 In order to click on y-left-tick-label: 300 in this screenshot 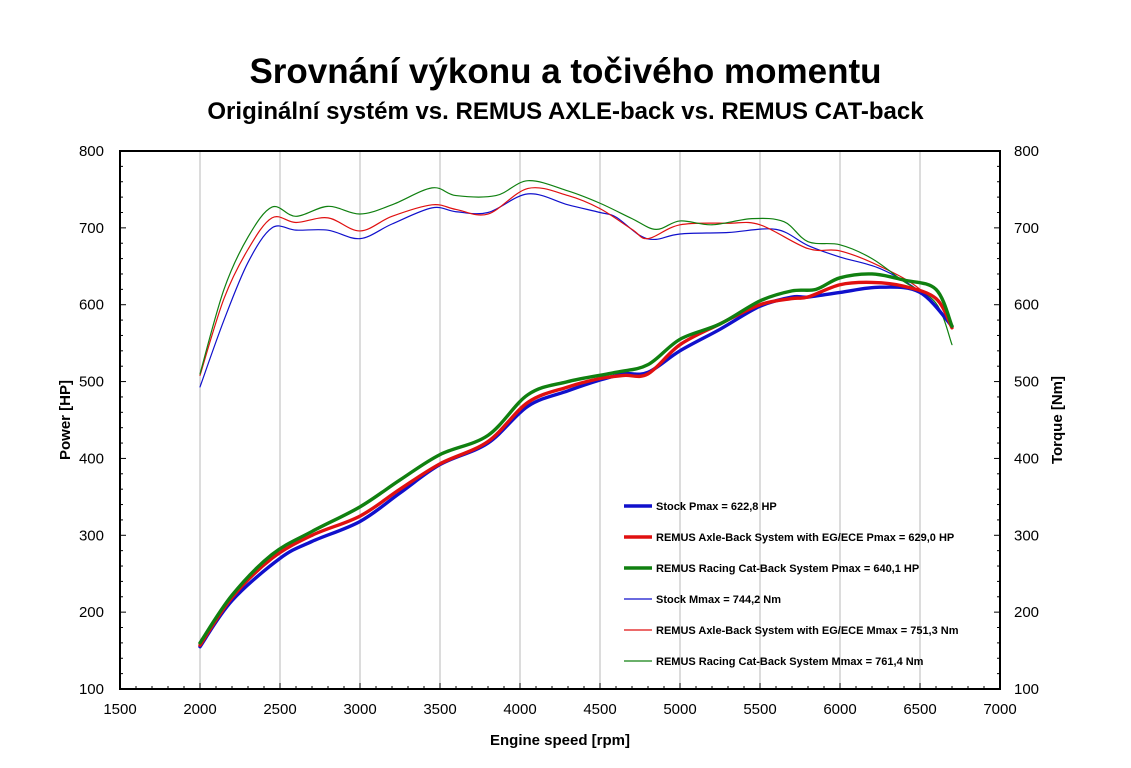, I will do `click(91, 535)`.